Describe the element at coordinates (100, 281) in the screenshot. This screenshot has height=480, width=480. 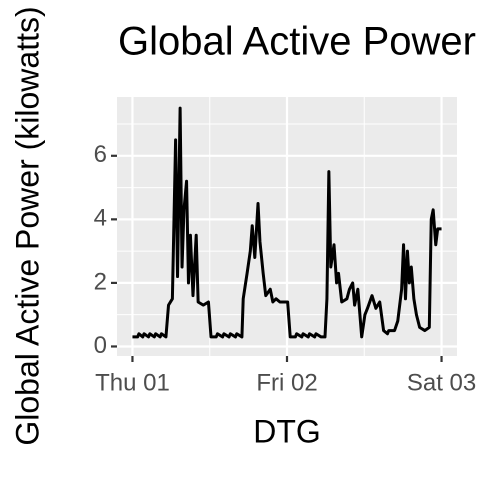
I see `y-tick-label: 2` at that location.